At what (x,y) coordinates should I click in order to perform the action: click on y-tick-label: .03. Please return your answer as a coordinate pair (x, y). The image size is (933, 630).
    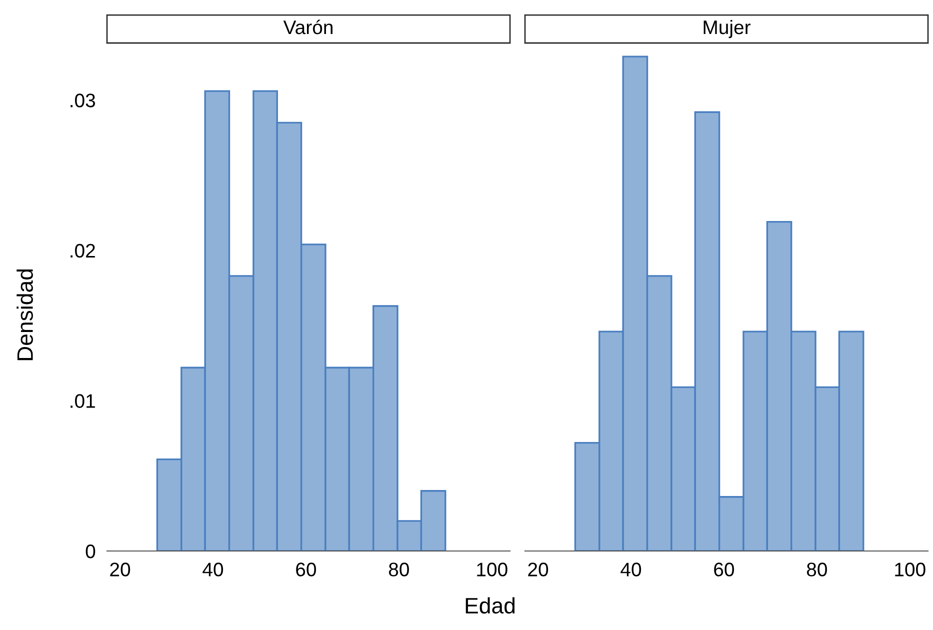
    Looking at the image, I should click on (83, 101).